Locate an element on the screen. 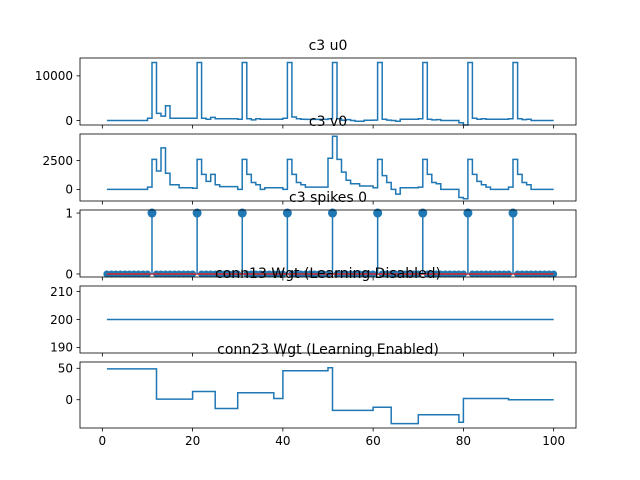  x-tick-label: 20 is located at coordinates (192, 441).